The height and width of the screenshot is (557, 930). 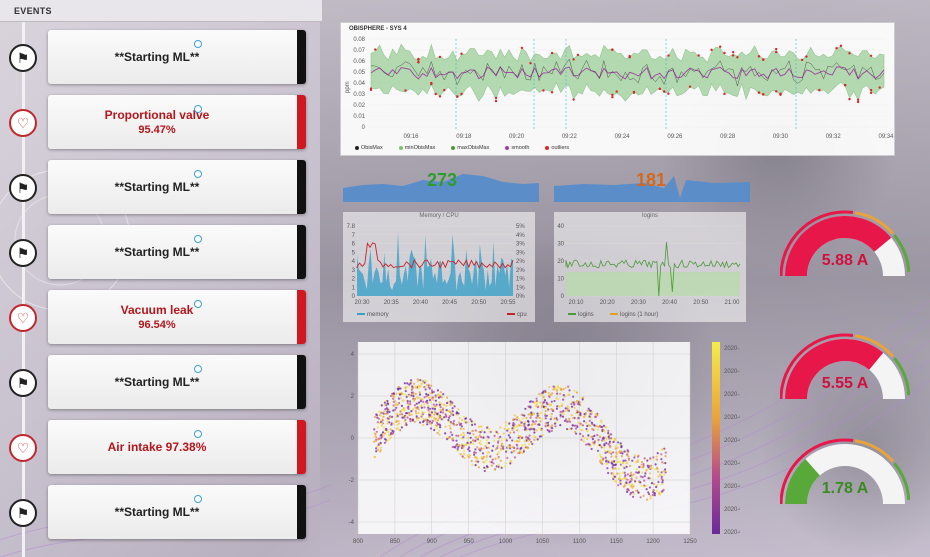 I want to click on gauge-threshold-orange, so click(x=874, y=346).